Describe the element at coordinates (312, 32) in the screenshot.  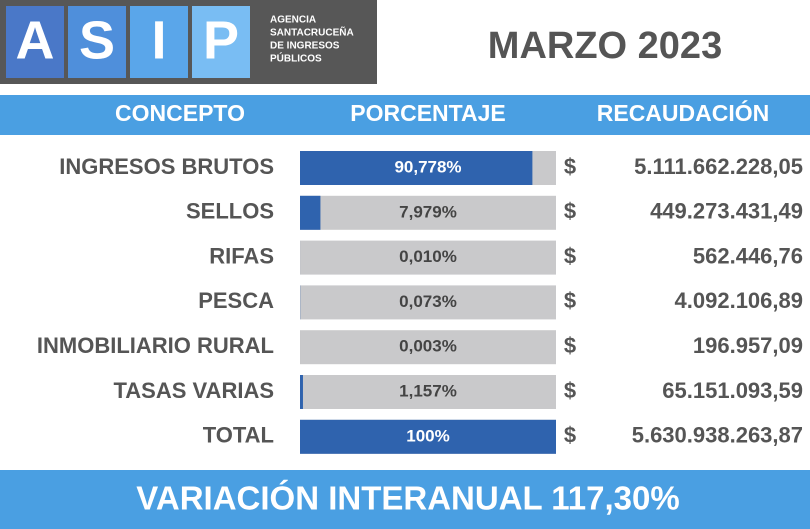
I see `agency-line: SANTACRUCEÑA` at that location.